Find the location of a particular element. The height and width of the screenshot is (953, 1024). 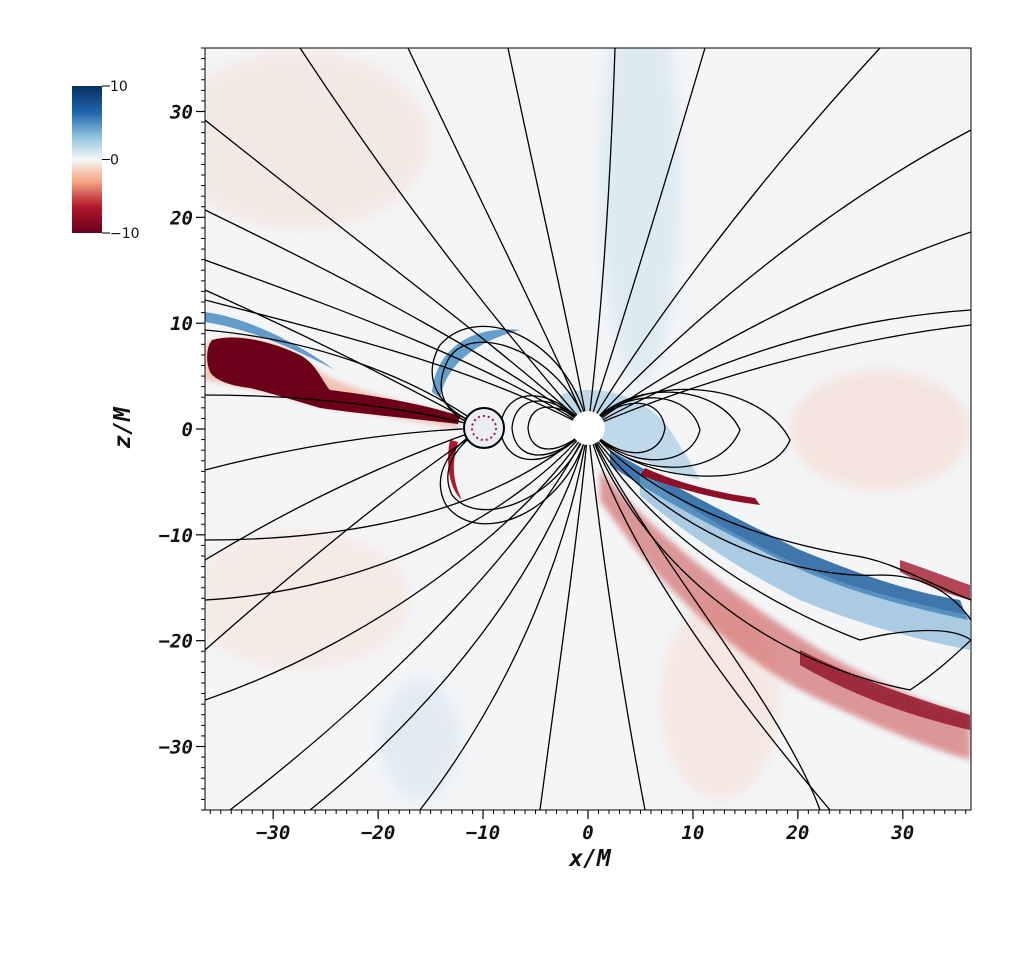

x-tick-label: −20 is located at coordinates (378, 833).